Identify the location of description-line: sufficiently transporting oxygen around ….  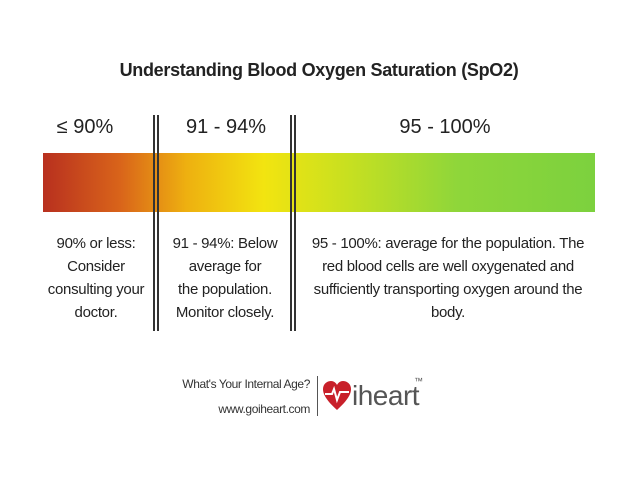
(448, 289).